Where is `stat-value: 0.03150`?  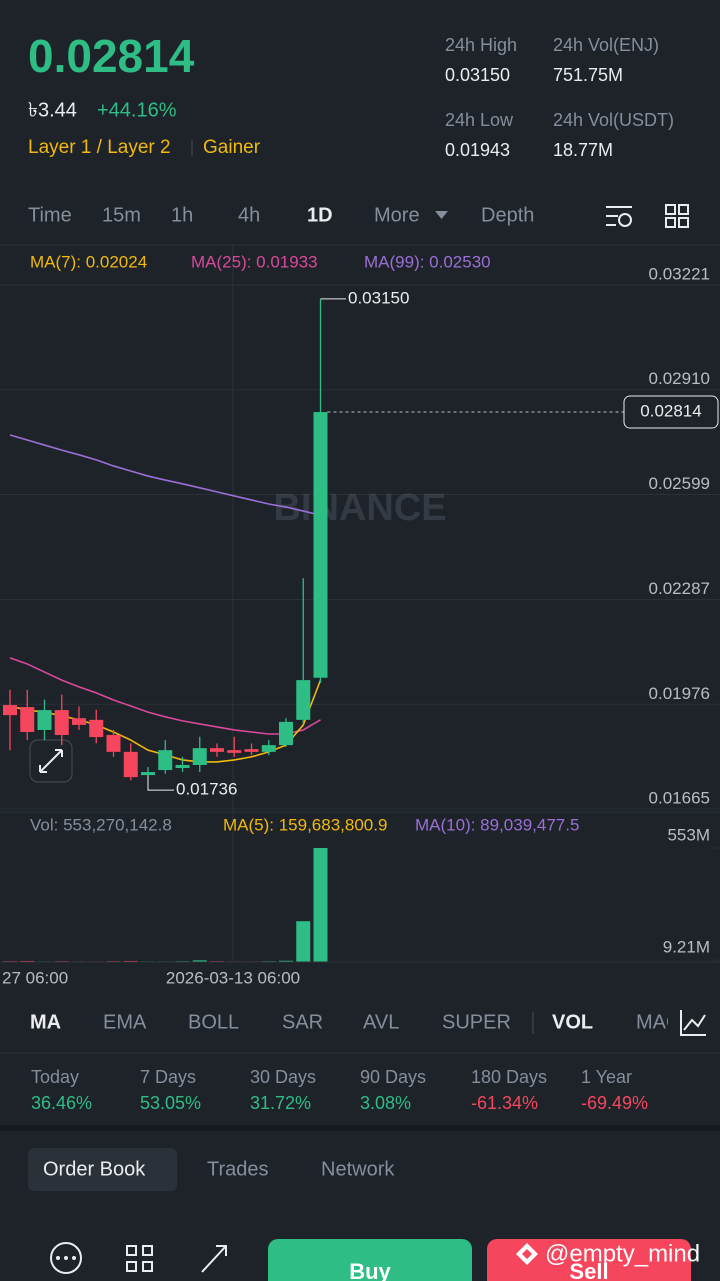
stat-value: 0.03150 is located at coordinates (477, 75).